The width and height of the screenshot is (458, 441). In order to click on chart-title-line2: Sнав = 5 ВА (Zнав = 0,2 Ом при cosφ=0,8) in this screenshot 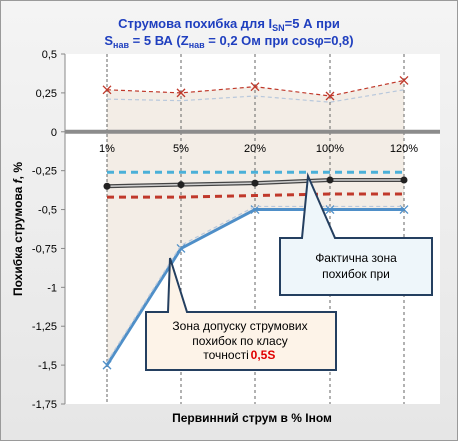, I will do `click(228, 41)`.